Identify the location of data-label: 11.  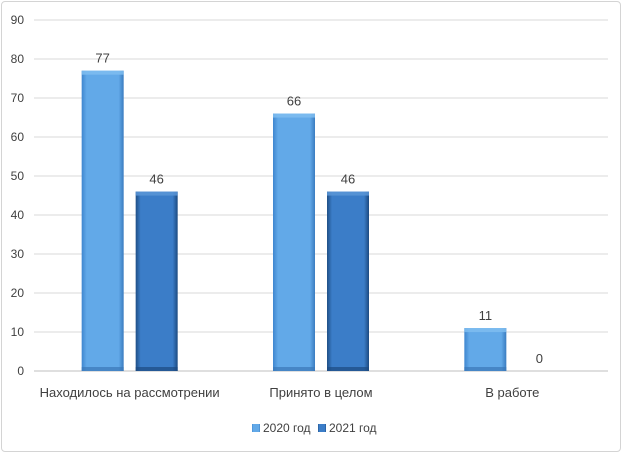
(486, 315).